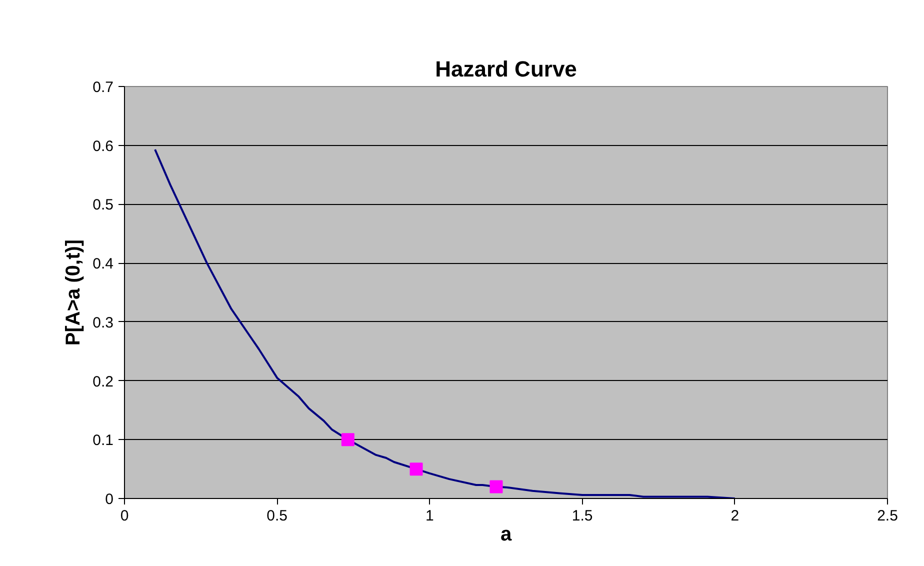 Image resolution: width=924 pixels, height=566 pixels. I want to click on y-tick-label: 0, so click(109, 499).